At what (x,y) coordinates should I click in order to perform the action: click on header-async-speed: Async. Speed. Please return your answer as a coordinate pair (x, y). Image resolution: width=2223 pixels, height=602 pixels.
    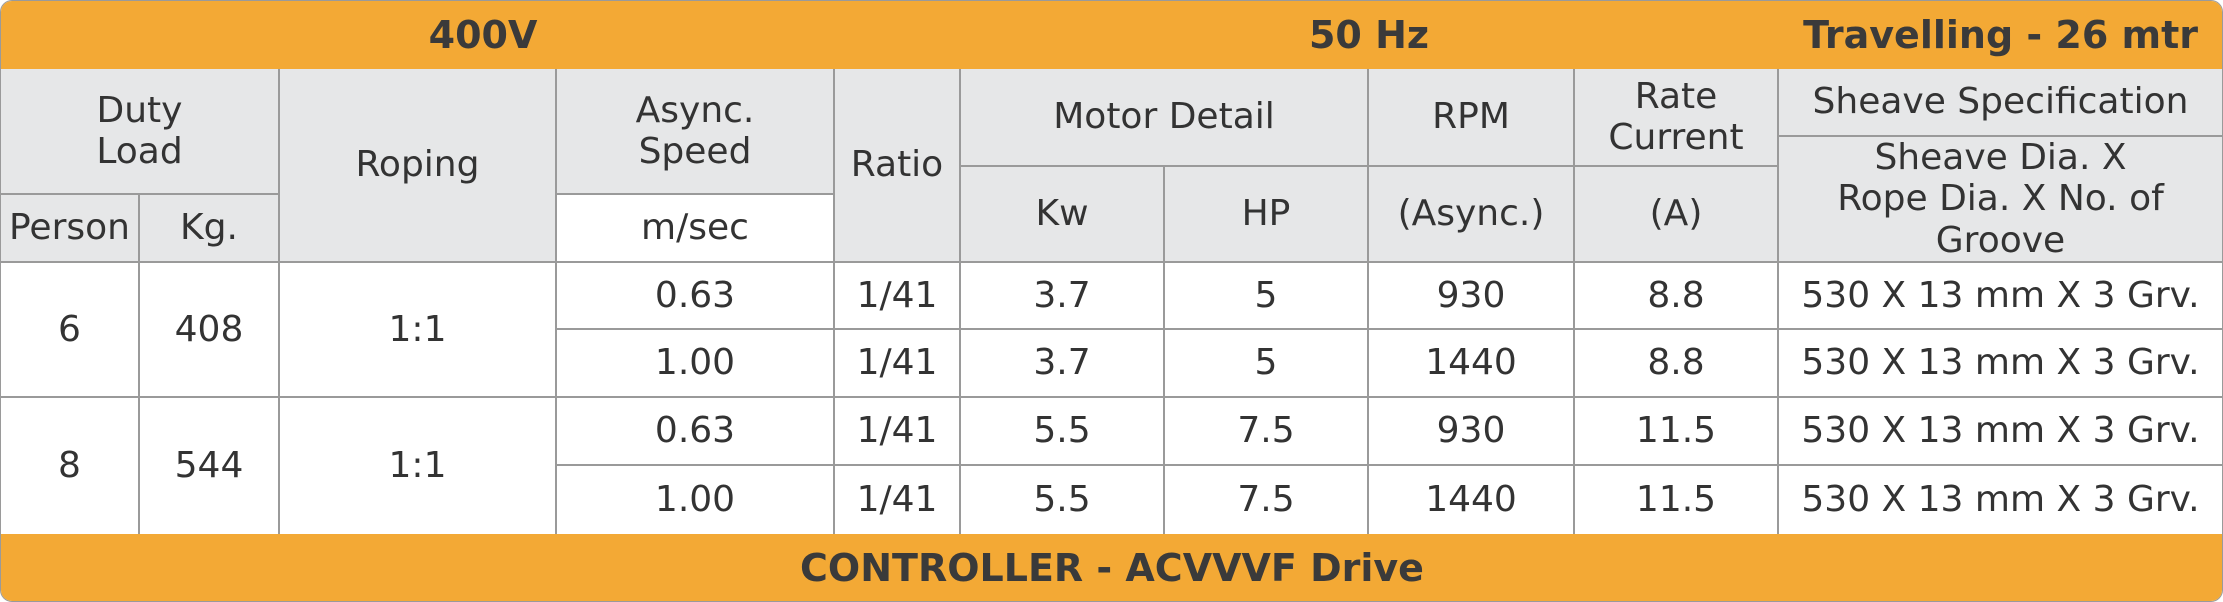
    Looking at the image, I should click on (696, 132).